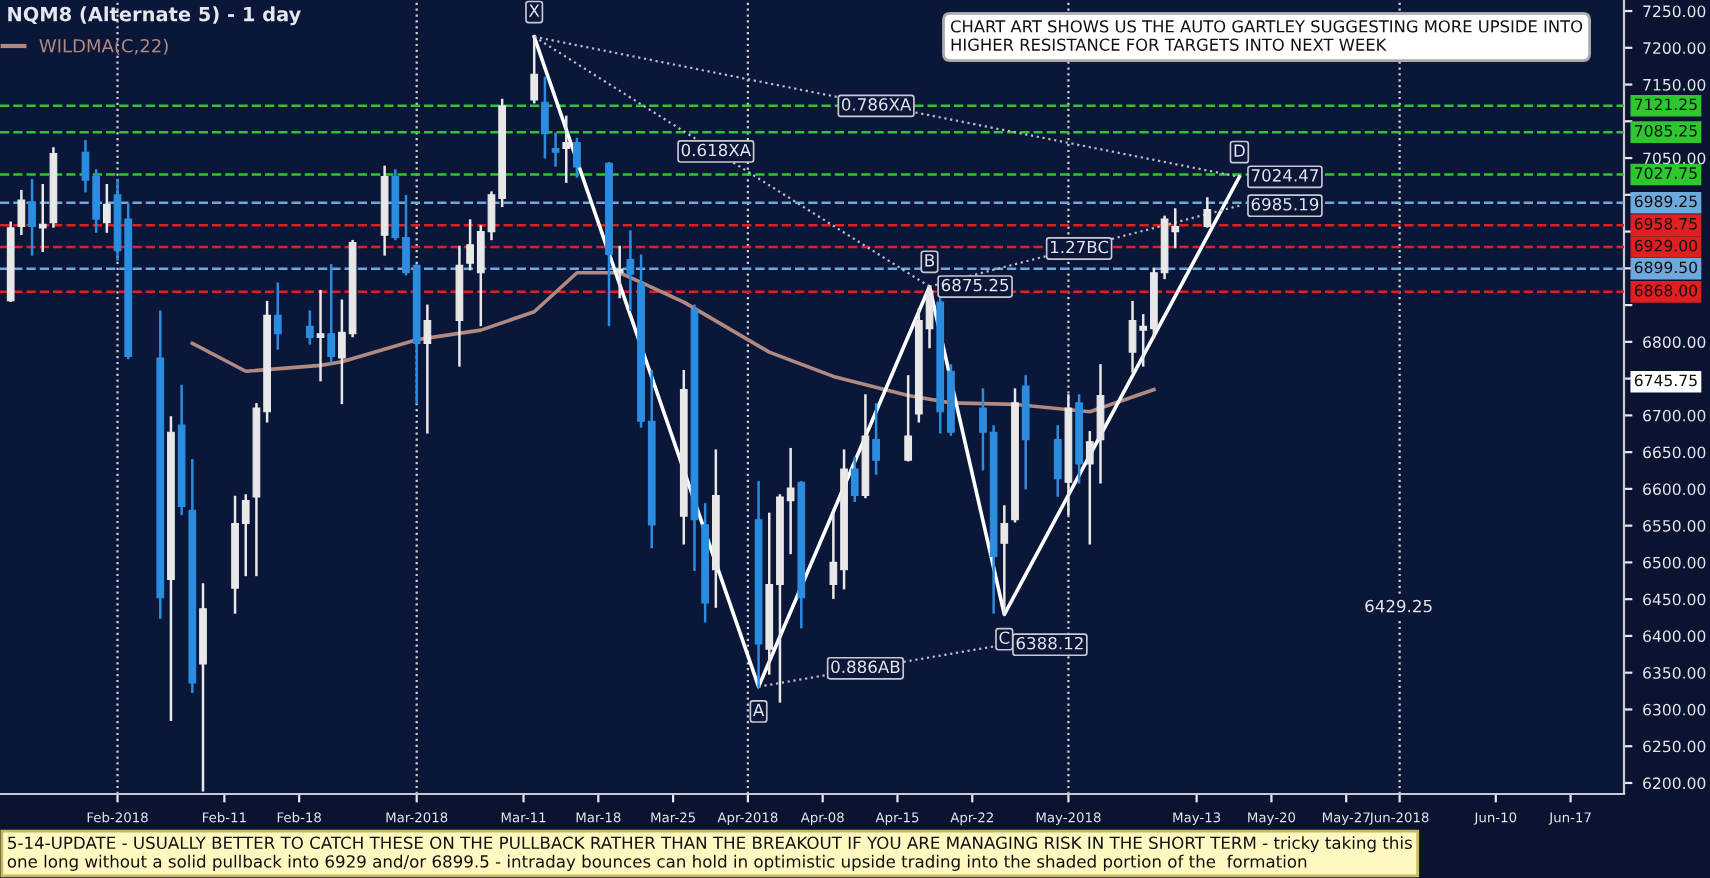  What do you see at coordinates (876, 104) in the screenshot?
I see `annotation: 0.786XA` at bounding box center [876, 104].